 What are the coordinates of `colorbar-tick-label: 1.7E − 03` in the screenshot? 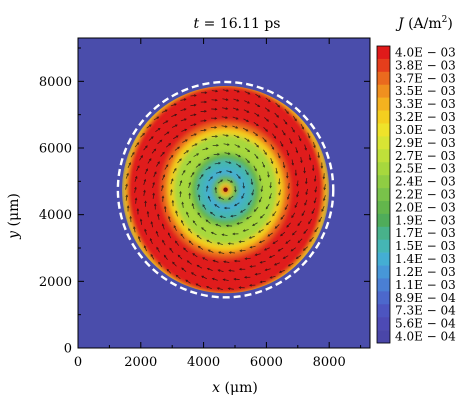 It's located at (425, 233).